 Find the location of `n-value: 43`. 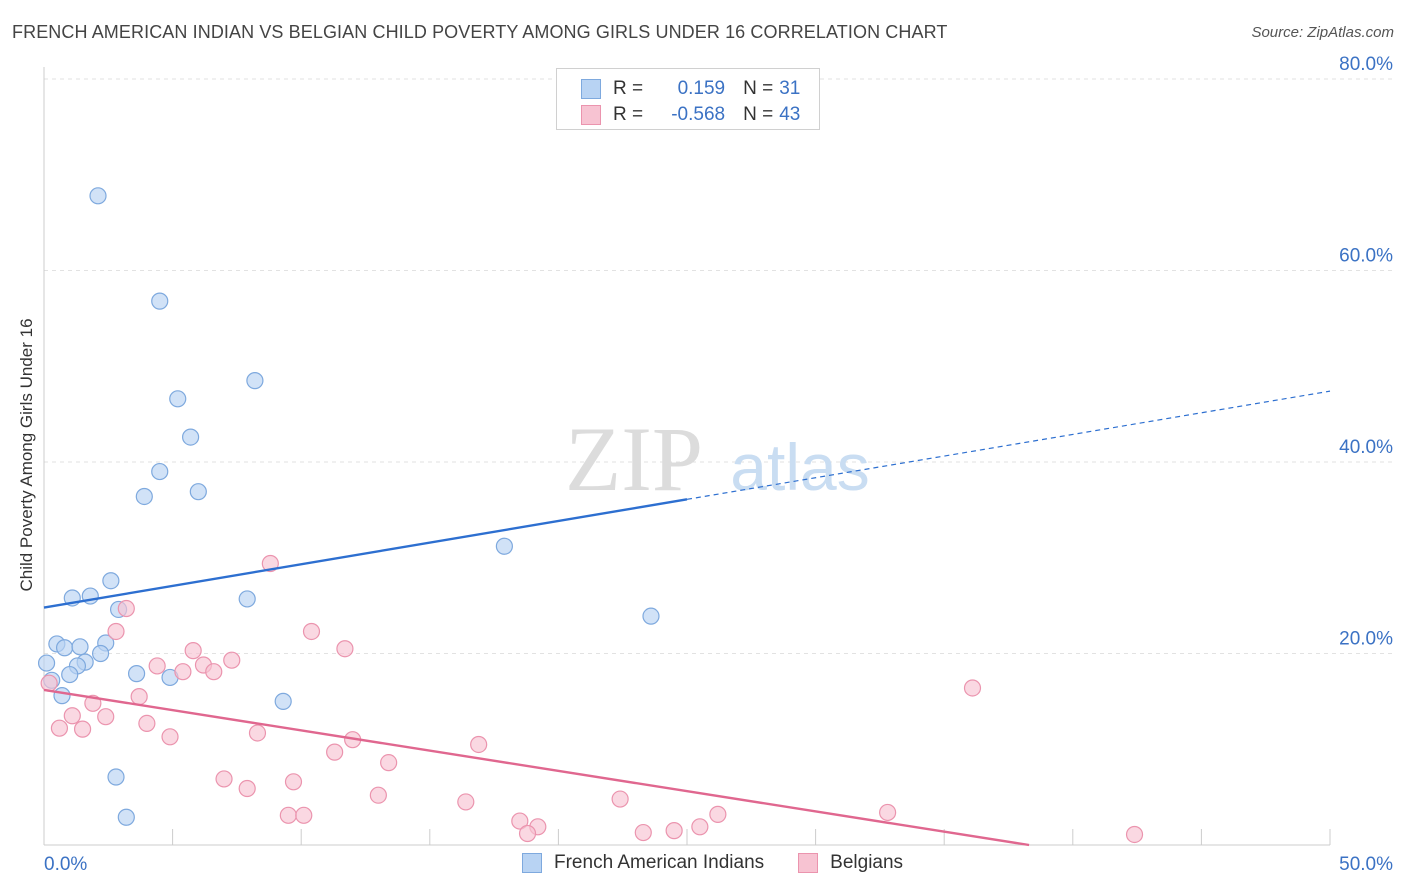

n-value: 43 is located at coordinates (790, 114).